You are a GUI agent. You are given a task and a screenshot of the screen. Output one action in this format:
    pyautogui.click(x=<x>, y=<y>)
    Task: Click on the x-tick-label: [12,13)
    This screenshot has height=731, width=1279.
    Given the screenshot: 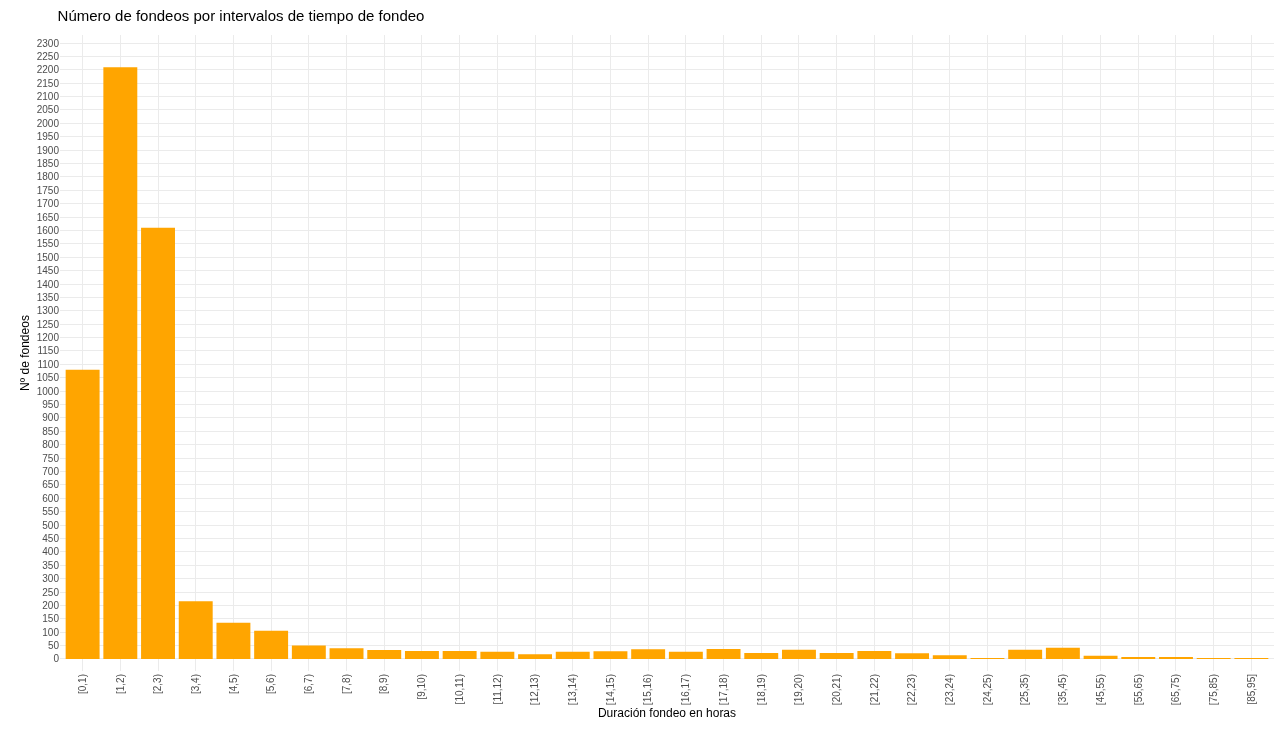 What is the action you would take?
    pyautogui.click(x=535, y=690)
    